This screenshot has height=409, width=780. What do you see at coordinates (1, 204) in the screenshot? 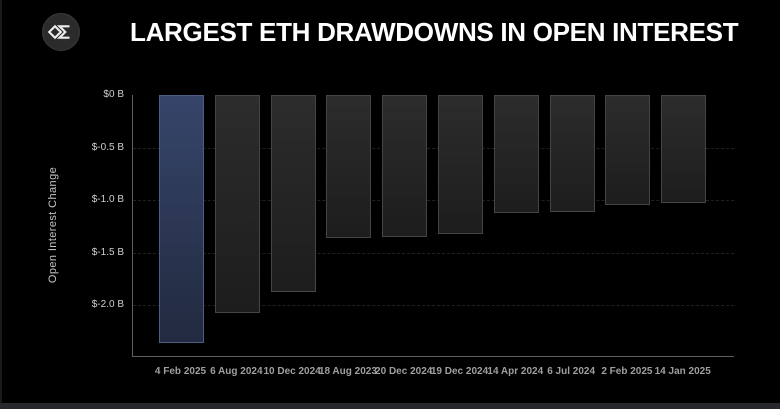
I see `left-edge-divider` at bounding box center [1, 204].